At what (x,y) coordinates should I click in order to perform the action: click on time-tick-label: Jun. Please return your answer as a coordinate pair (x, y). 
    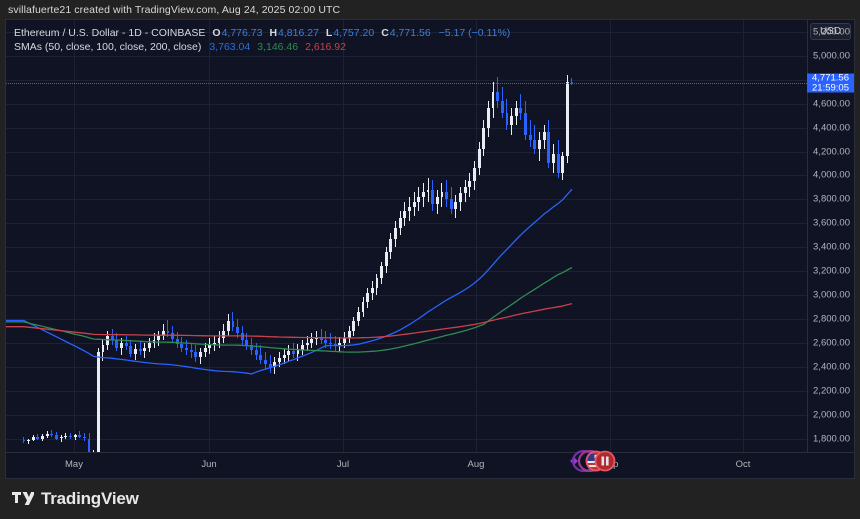
    Looking at the image, I should click on (209, 464).